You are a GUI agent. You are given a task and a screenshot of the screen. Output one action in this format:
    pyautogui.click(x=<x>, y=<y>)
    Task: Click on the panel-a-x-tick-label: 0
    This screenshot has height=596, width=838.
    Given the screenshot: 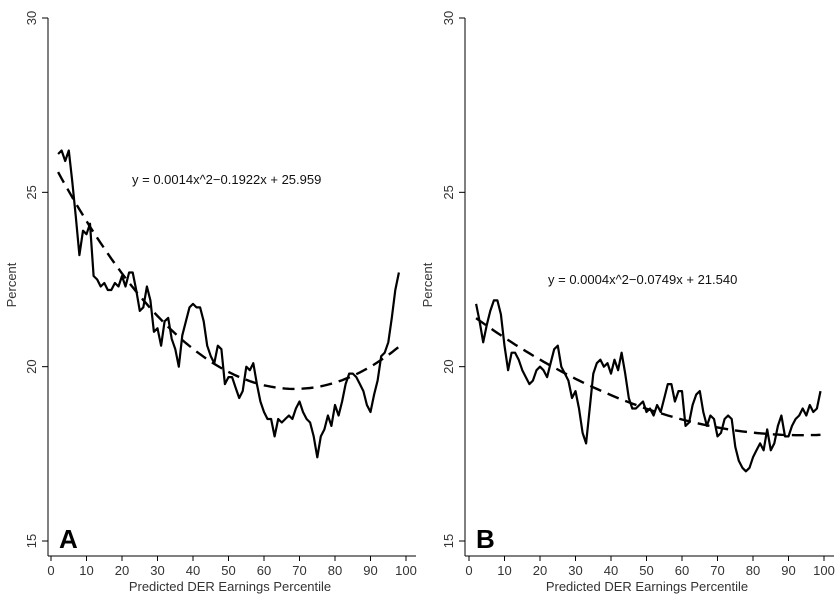 What is the action you would take?
    pyautogui.click(x=50, y=570)
    